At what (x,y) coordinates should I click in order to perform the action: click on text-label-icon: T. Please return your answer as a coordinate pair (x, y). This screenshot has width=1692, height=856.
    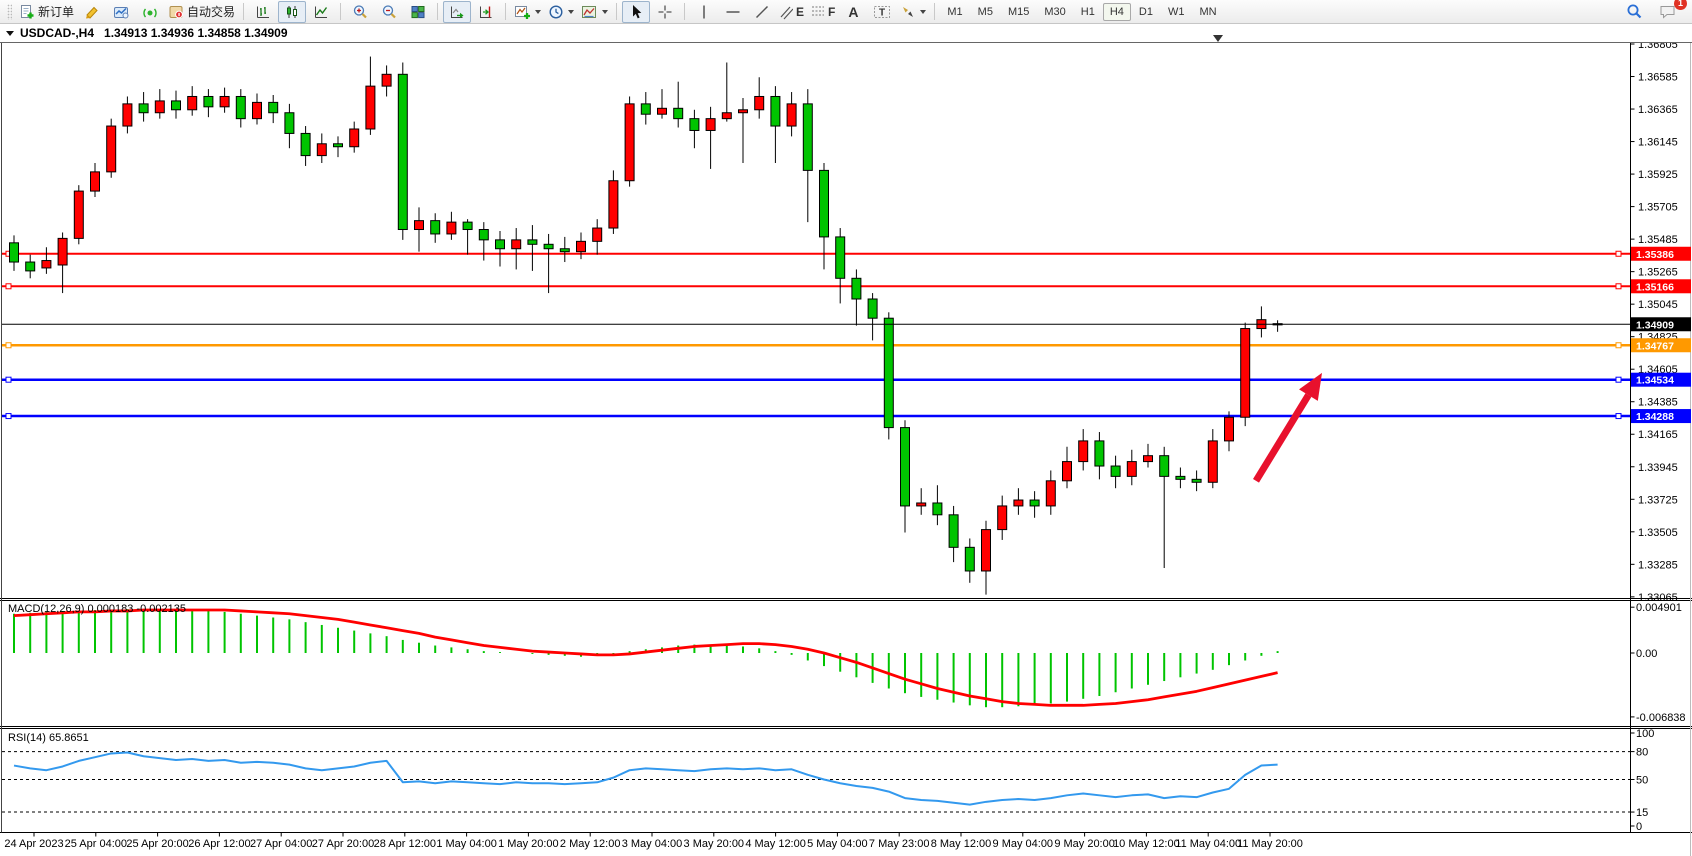
    Looking at the image, I should click on (882, 11).